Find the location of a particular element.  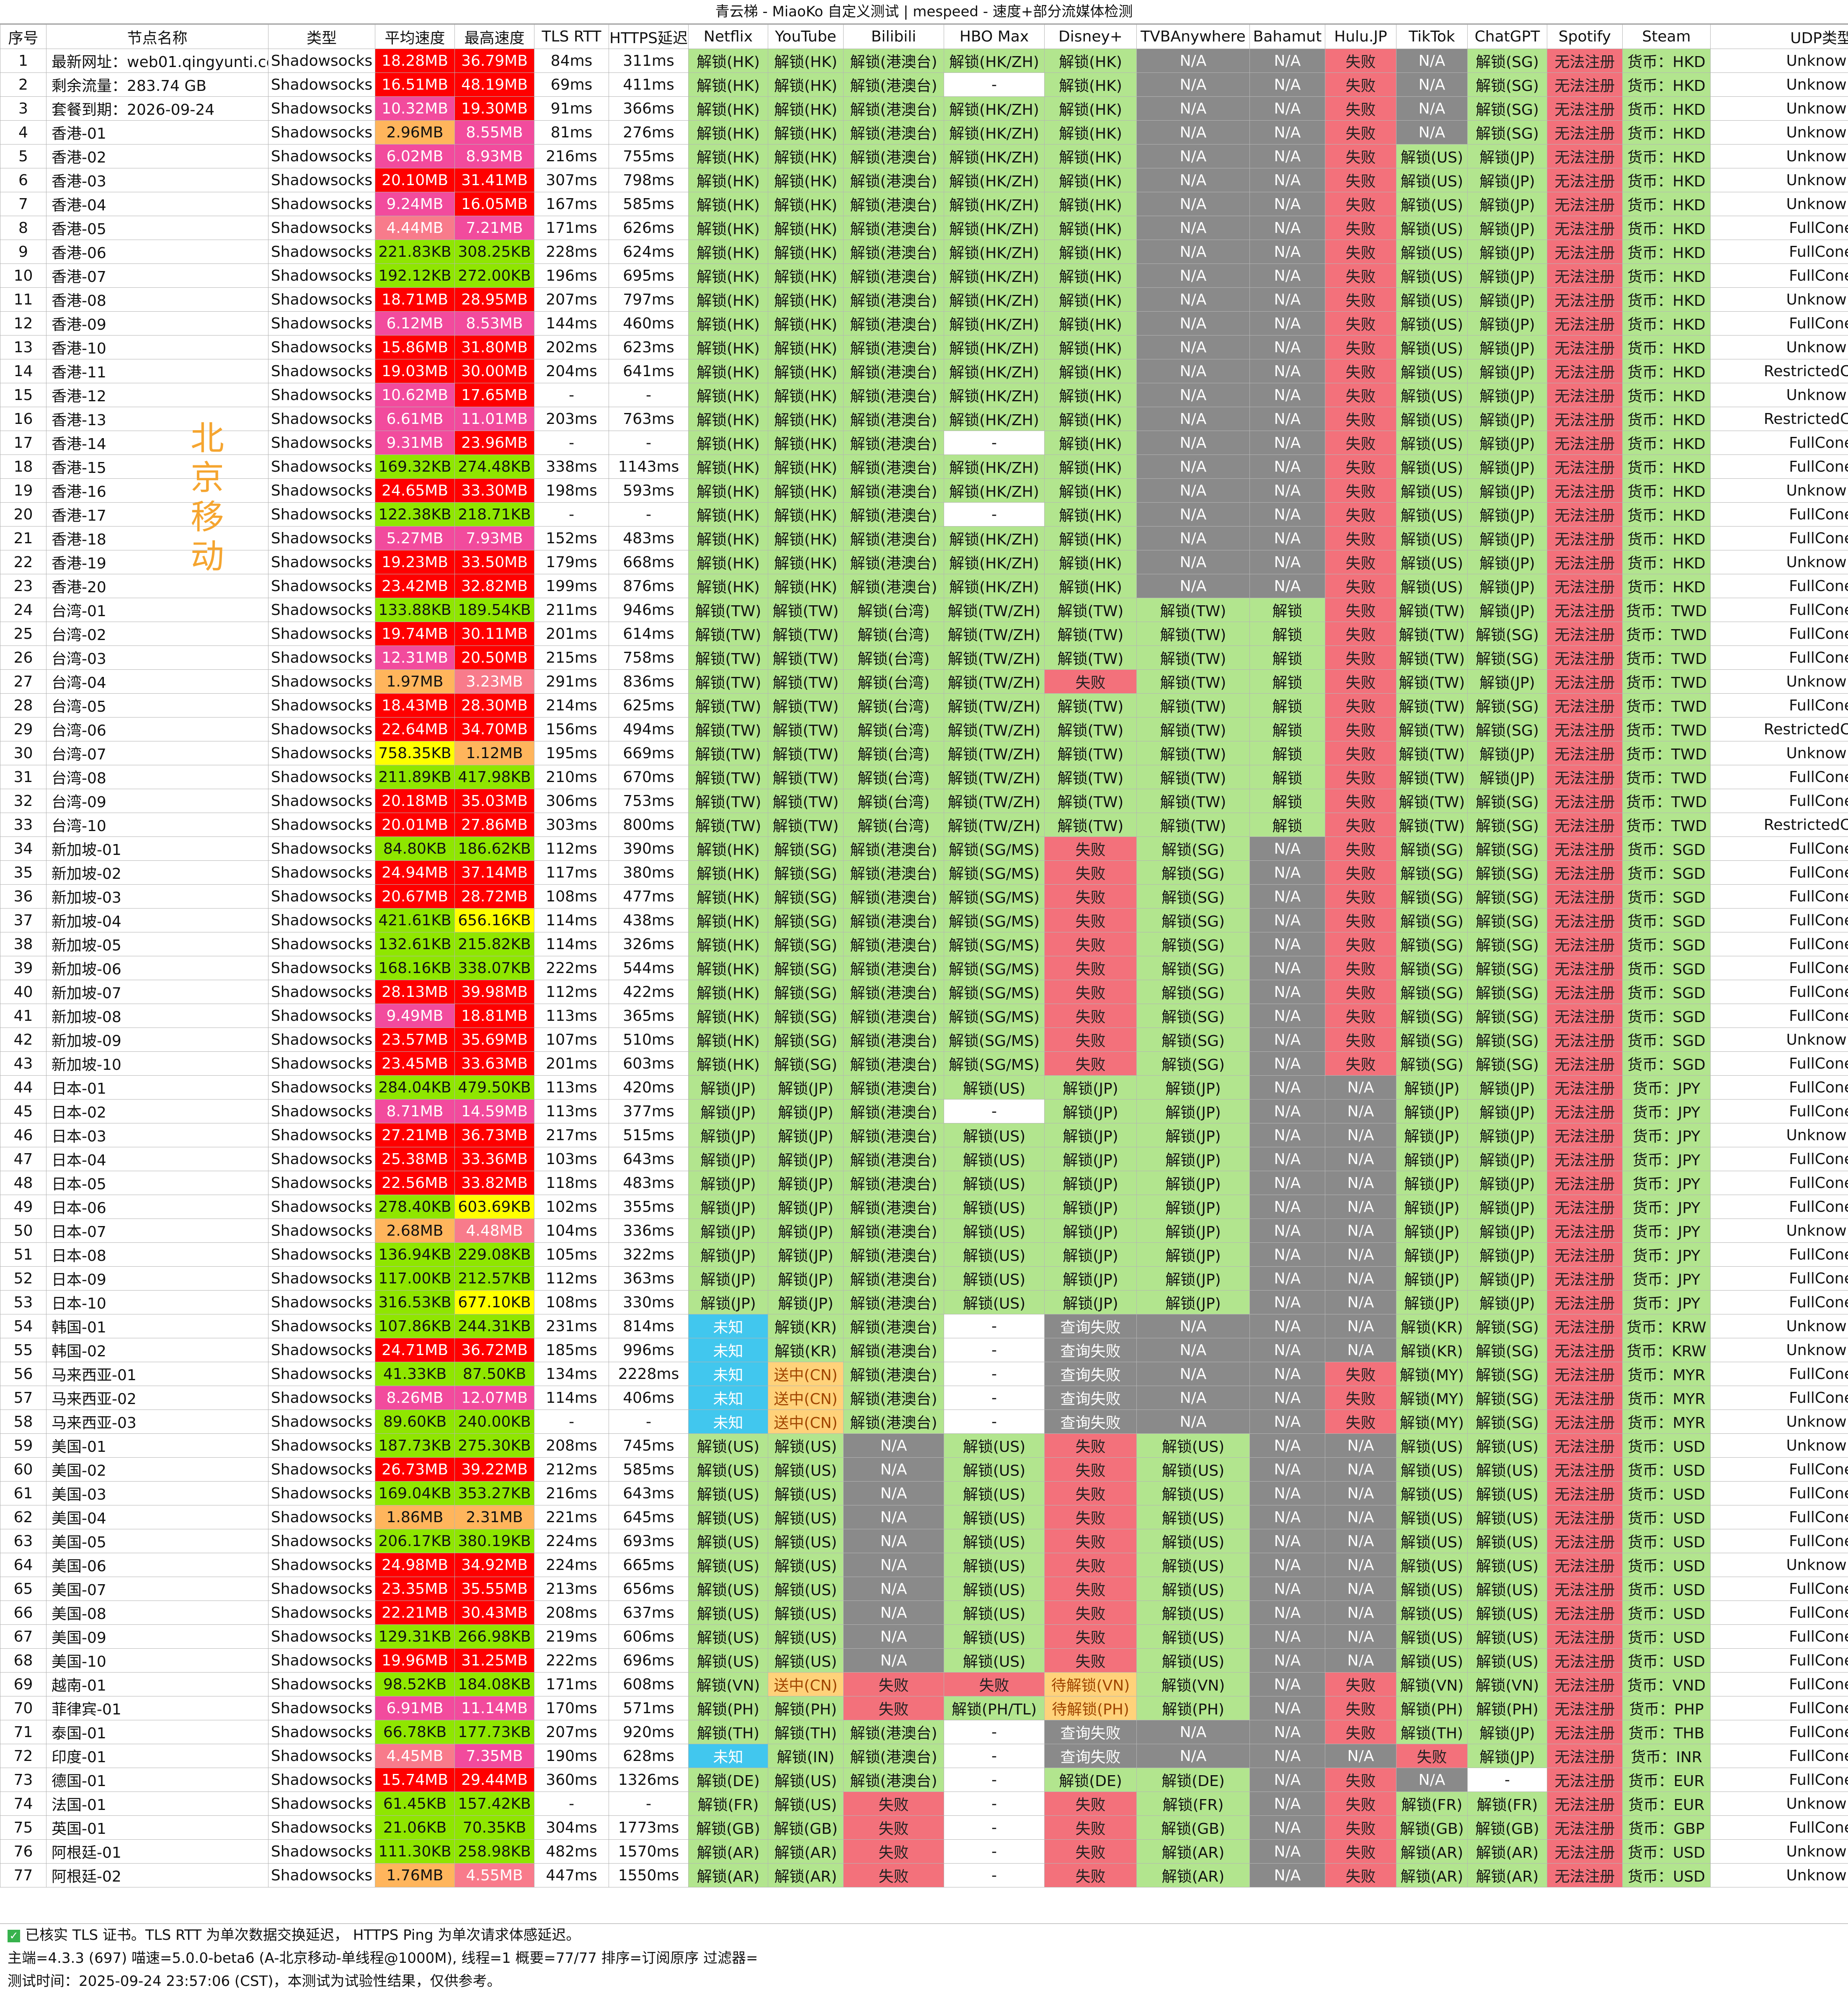

cell-chatgpt: 解锁(JP) is located at coordinates (1507, 586).